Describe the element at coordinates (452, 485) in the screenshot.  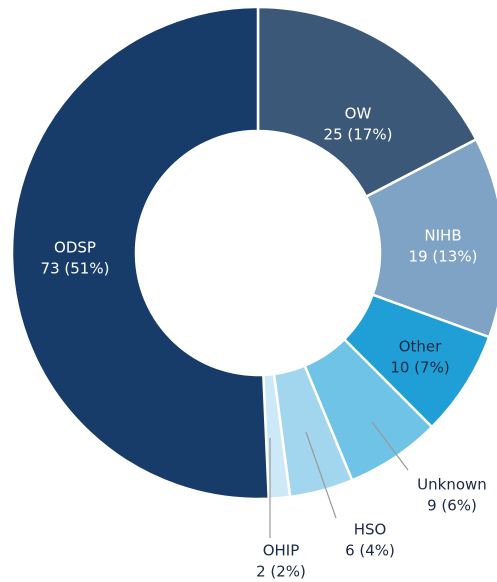
I see `slice-label: Unknown` at that location.